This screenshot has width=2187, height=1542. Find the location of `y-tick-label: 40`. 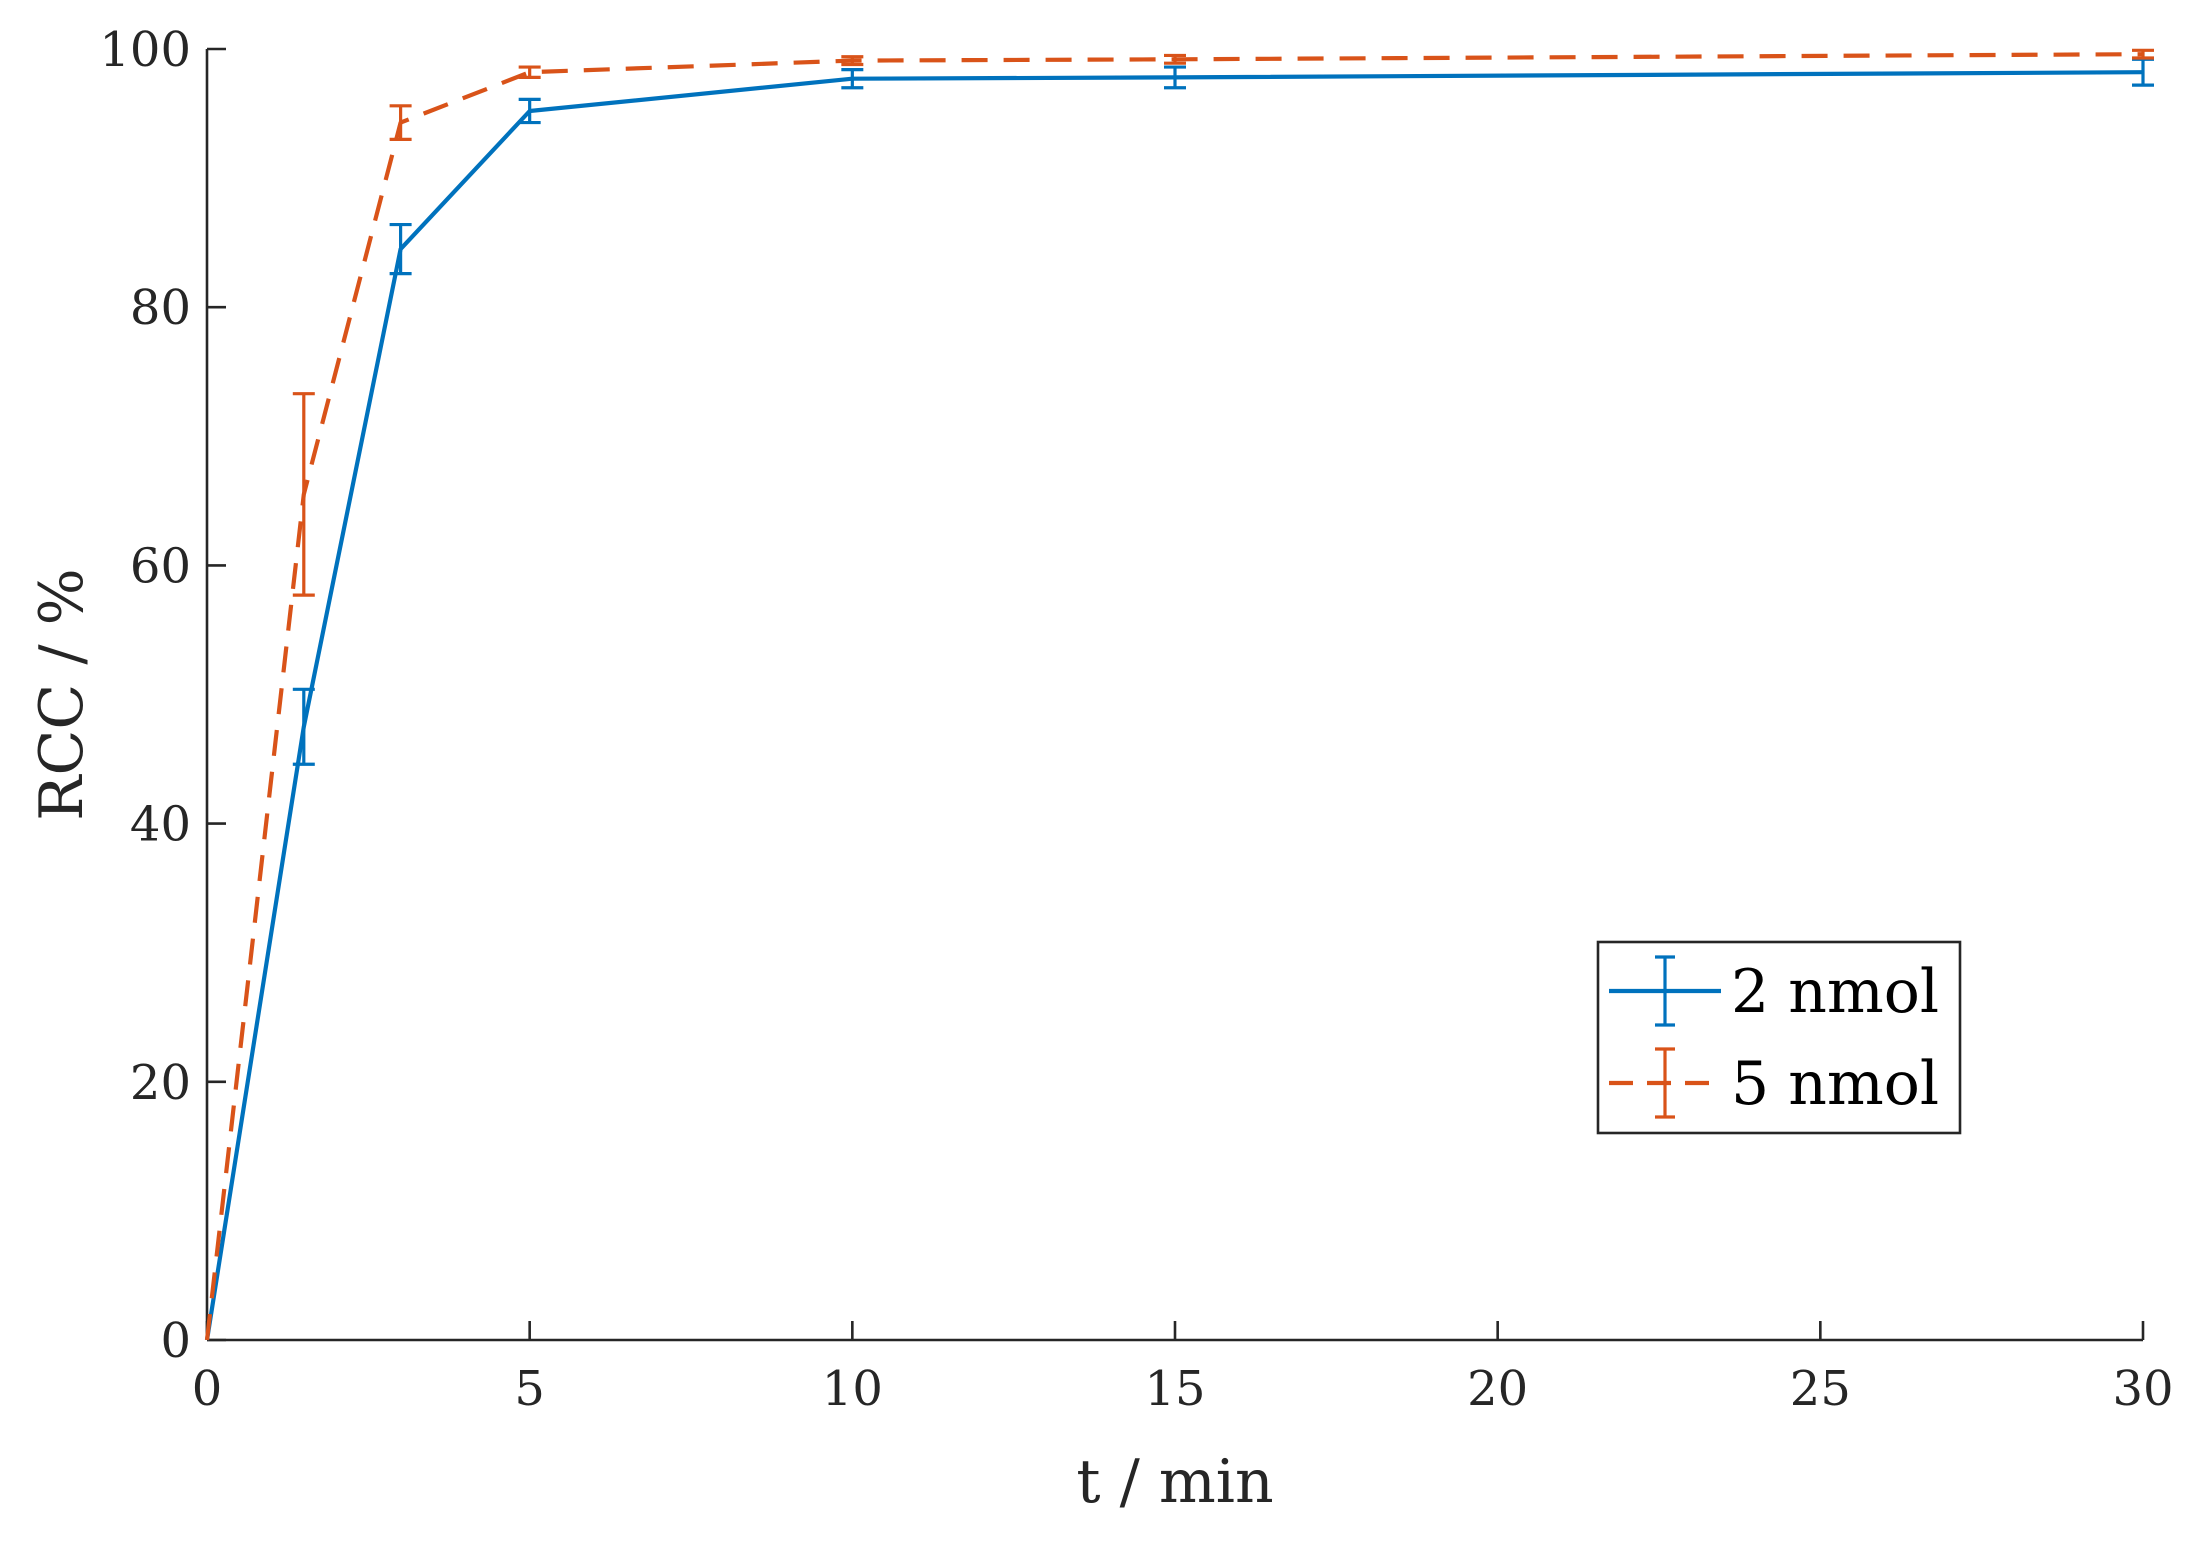

y-tick-label: 40 is located at coordinates (160, 825).